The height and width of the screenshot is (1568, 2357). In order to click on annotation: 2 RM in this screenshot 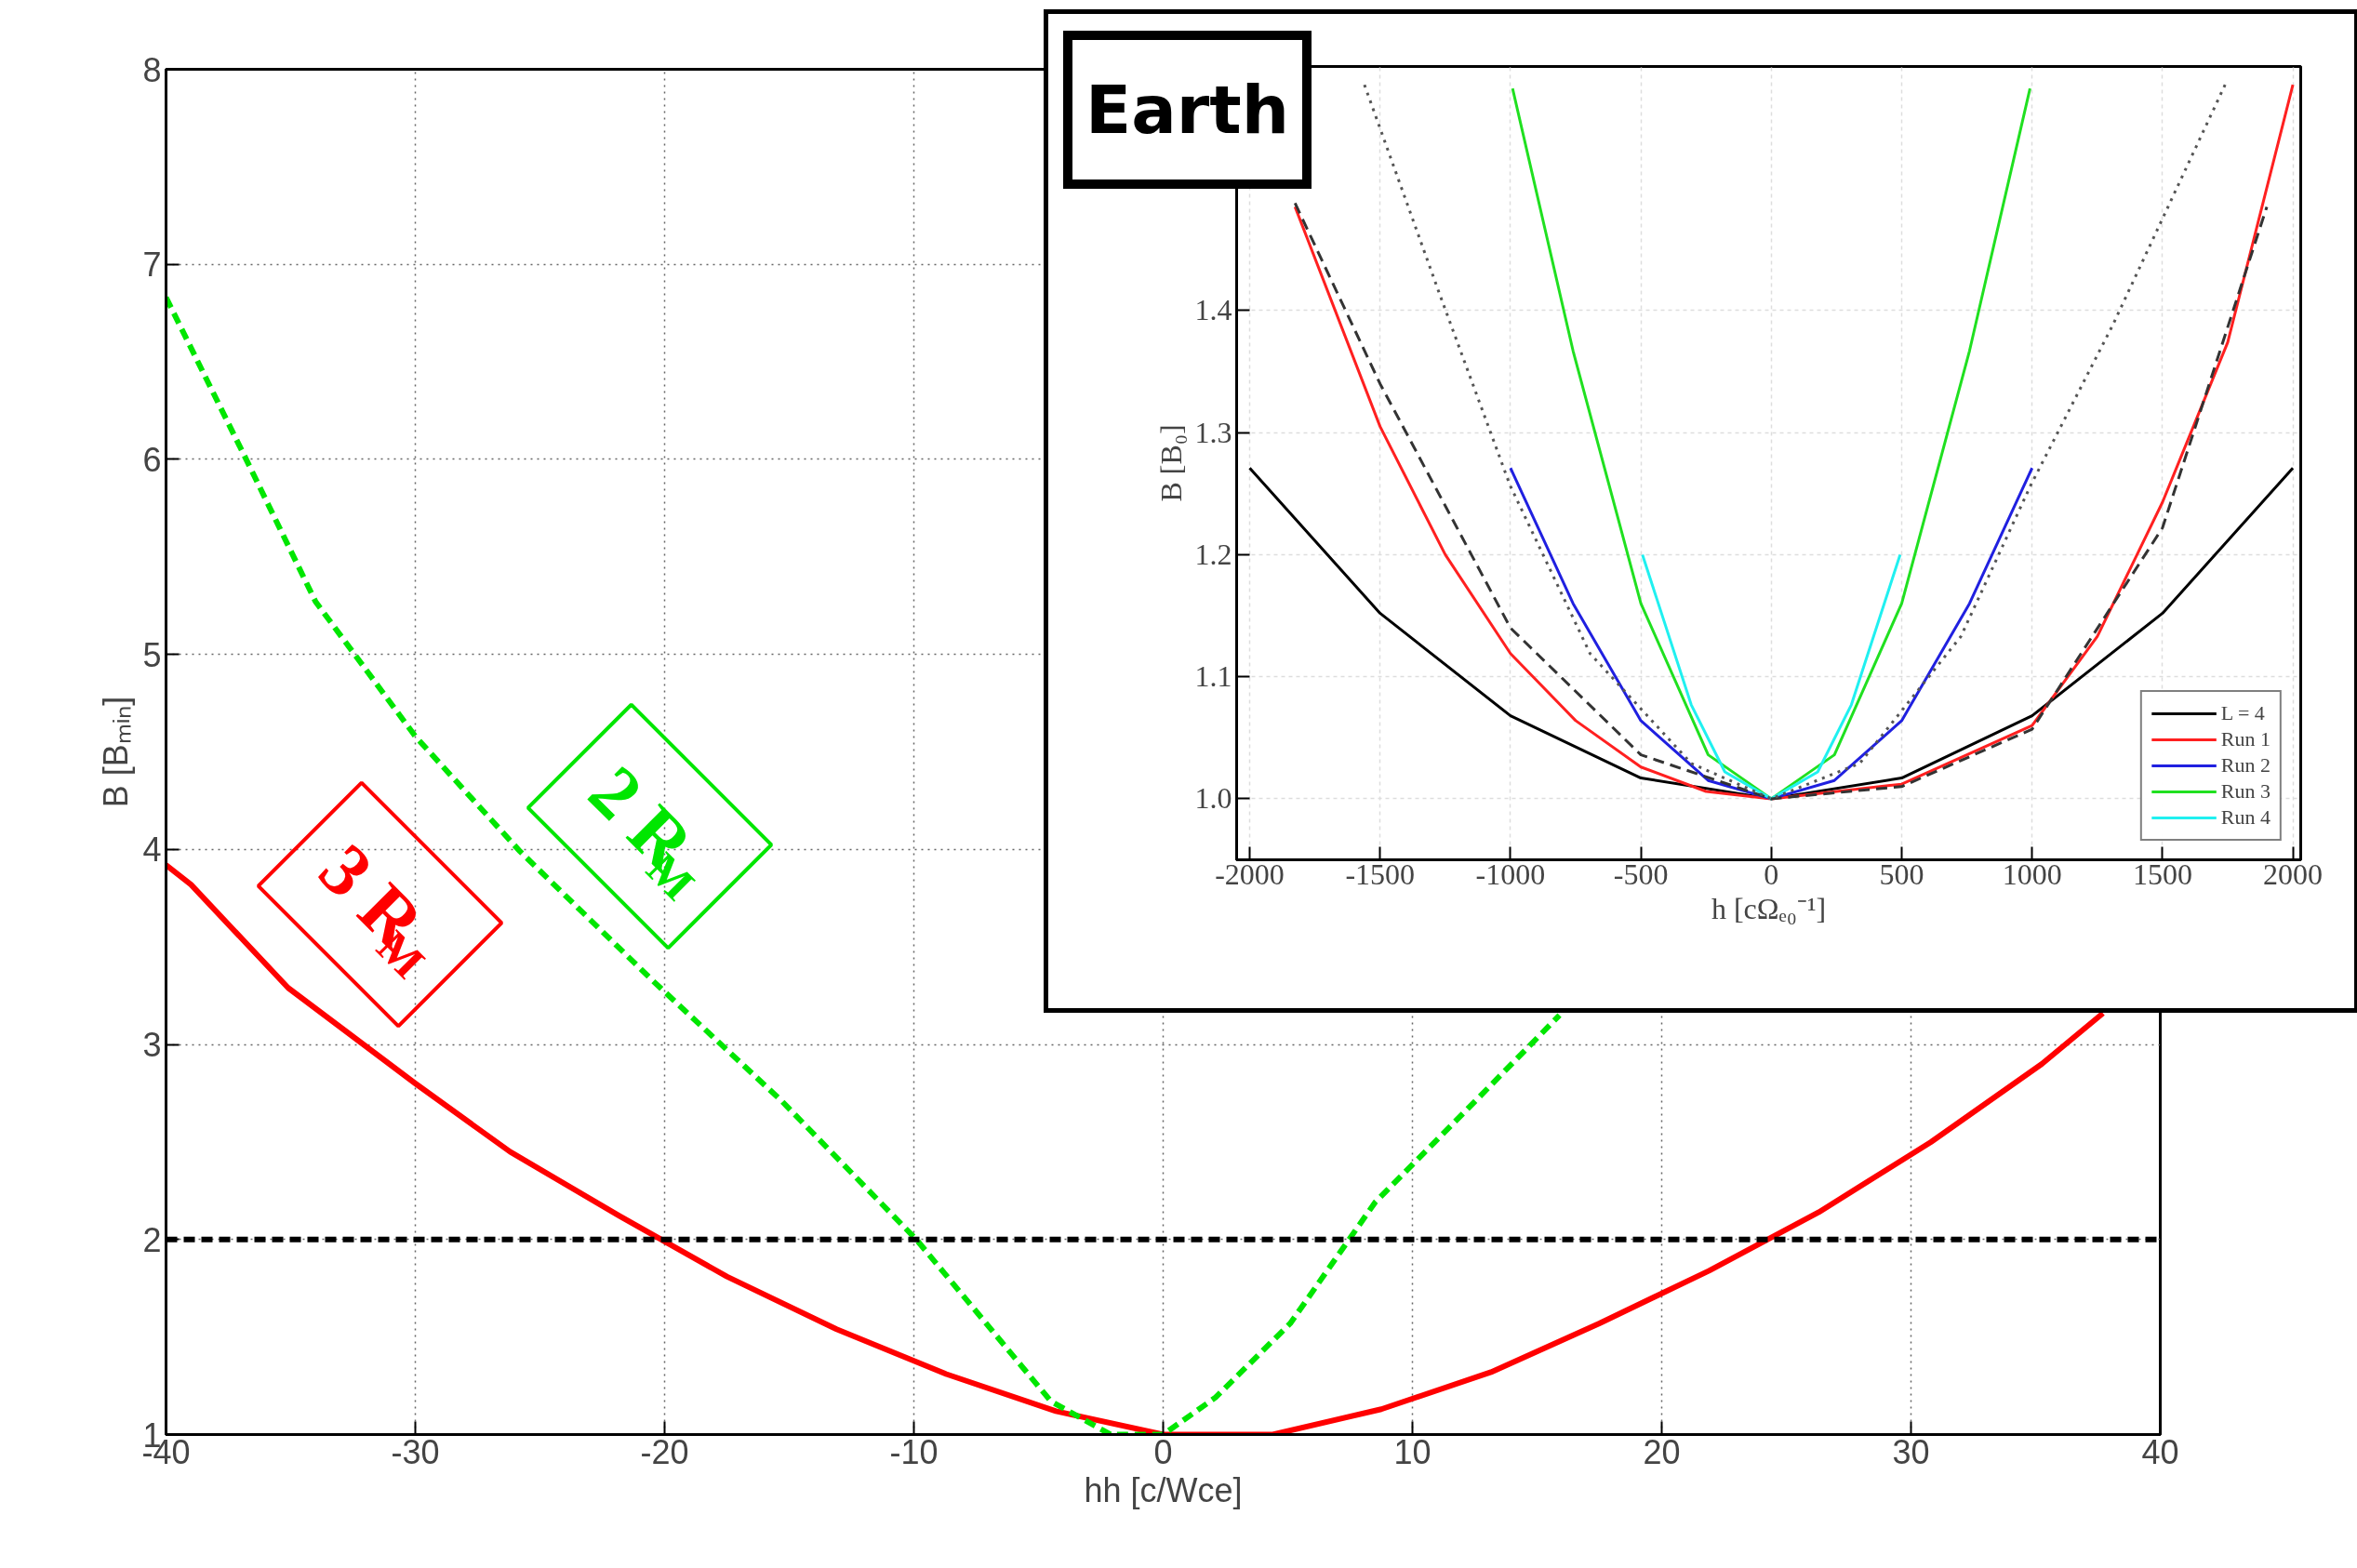, I will do `click(642, 830)`.